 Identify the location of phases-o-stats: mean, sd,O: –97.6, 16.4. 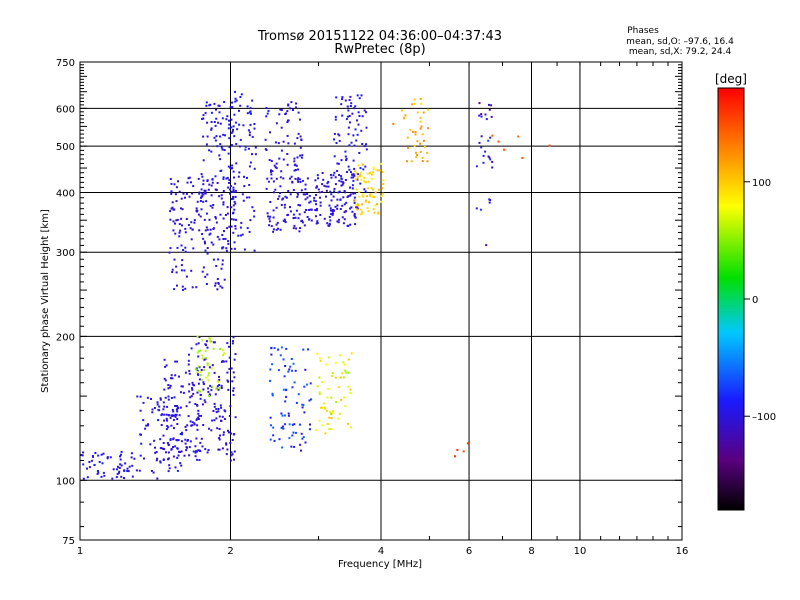
(680, 42).